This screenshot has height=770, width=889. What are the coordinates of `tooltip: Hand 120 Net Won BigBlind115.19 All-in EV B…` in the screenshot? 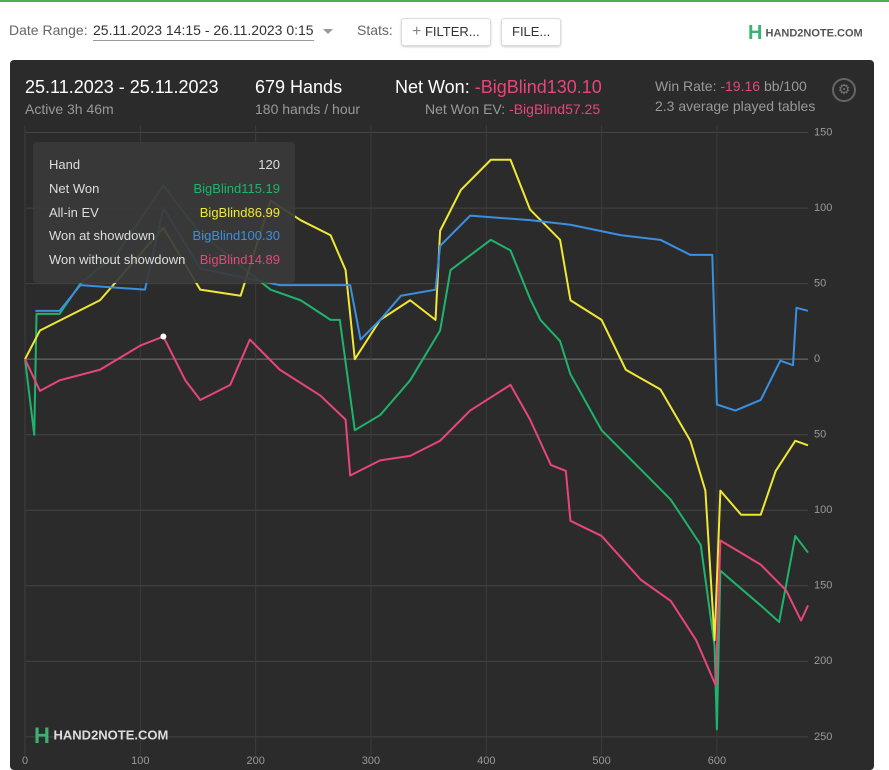 It's located at (164, 212).